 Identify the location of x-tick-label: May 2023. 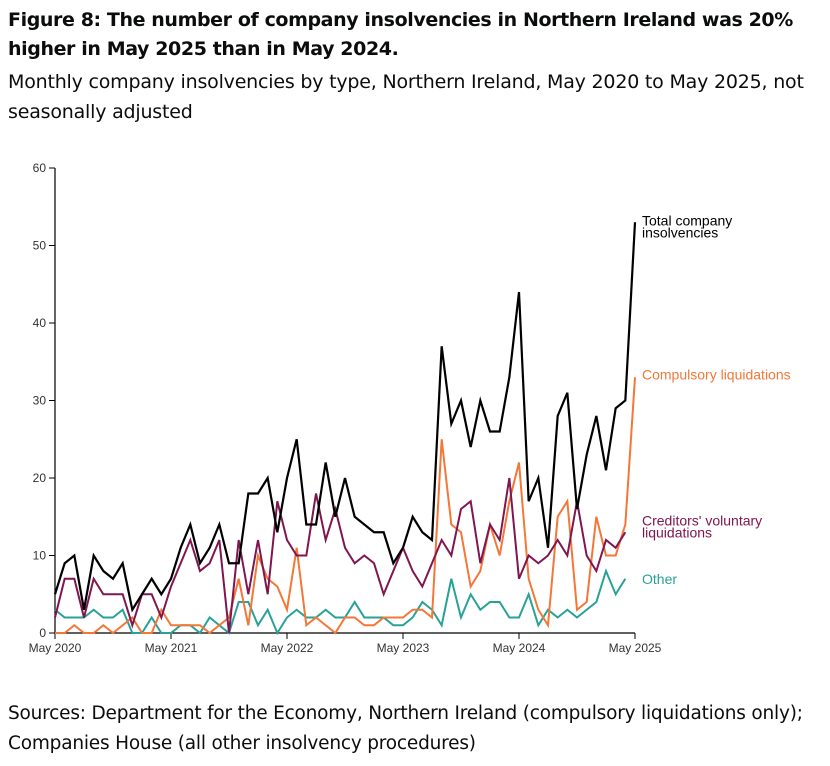
(403, 648).